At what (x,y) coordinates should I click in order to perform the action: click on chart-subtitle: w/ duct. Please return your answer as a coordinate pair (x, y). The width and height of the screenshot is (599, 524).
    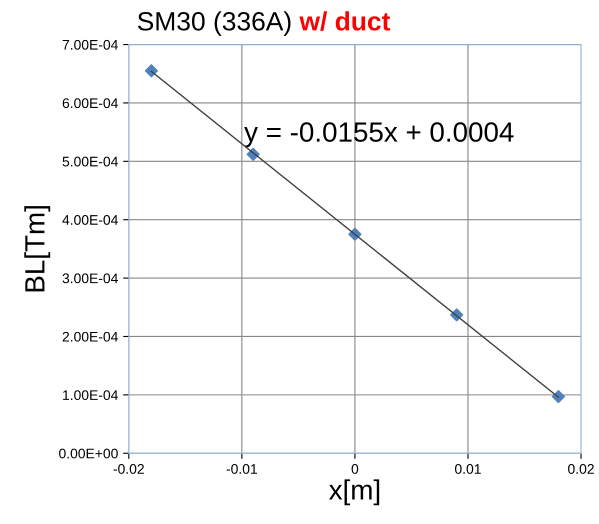
    Looking at the image, I should click on (344, 21).